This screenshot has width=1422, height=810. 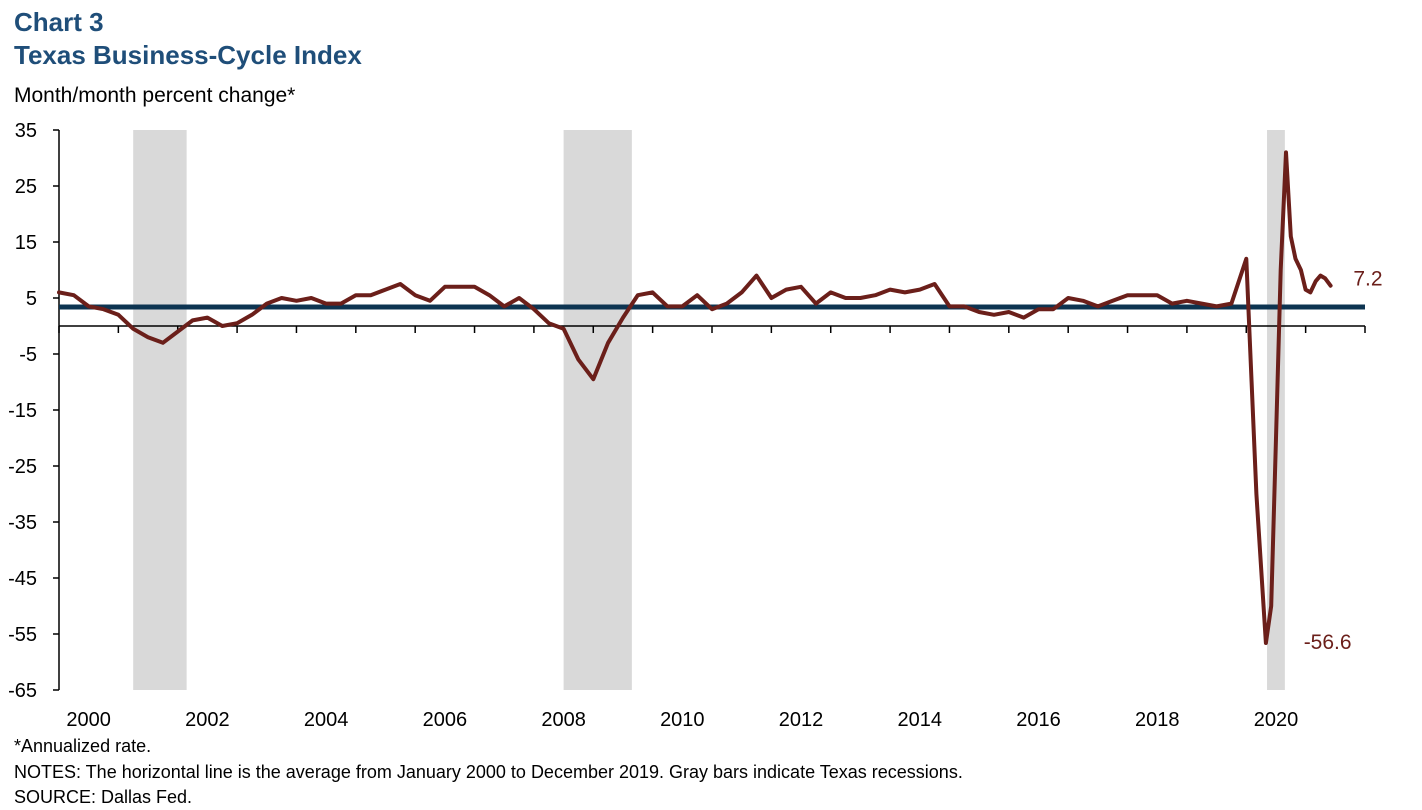 What do you see at coordinates (1367, 279) in the screenshot?
I see `data-label: 7.2` at bounding box center [1367, 279].